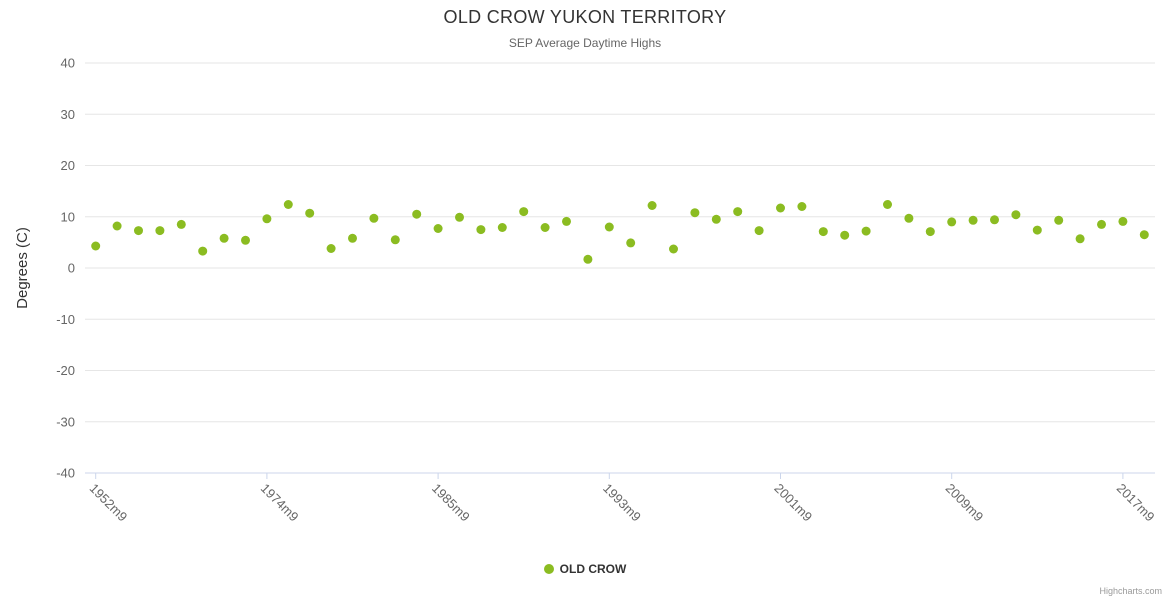 This screenshot has height=600, width=1170. I want to click on legend-label: OLD CROW, so click(593, 569).